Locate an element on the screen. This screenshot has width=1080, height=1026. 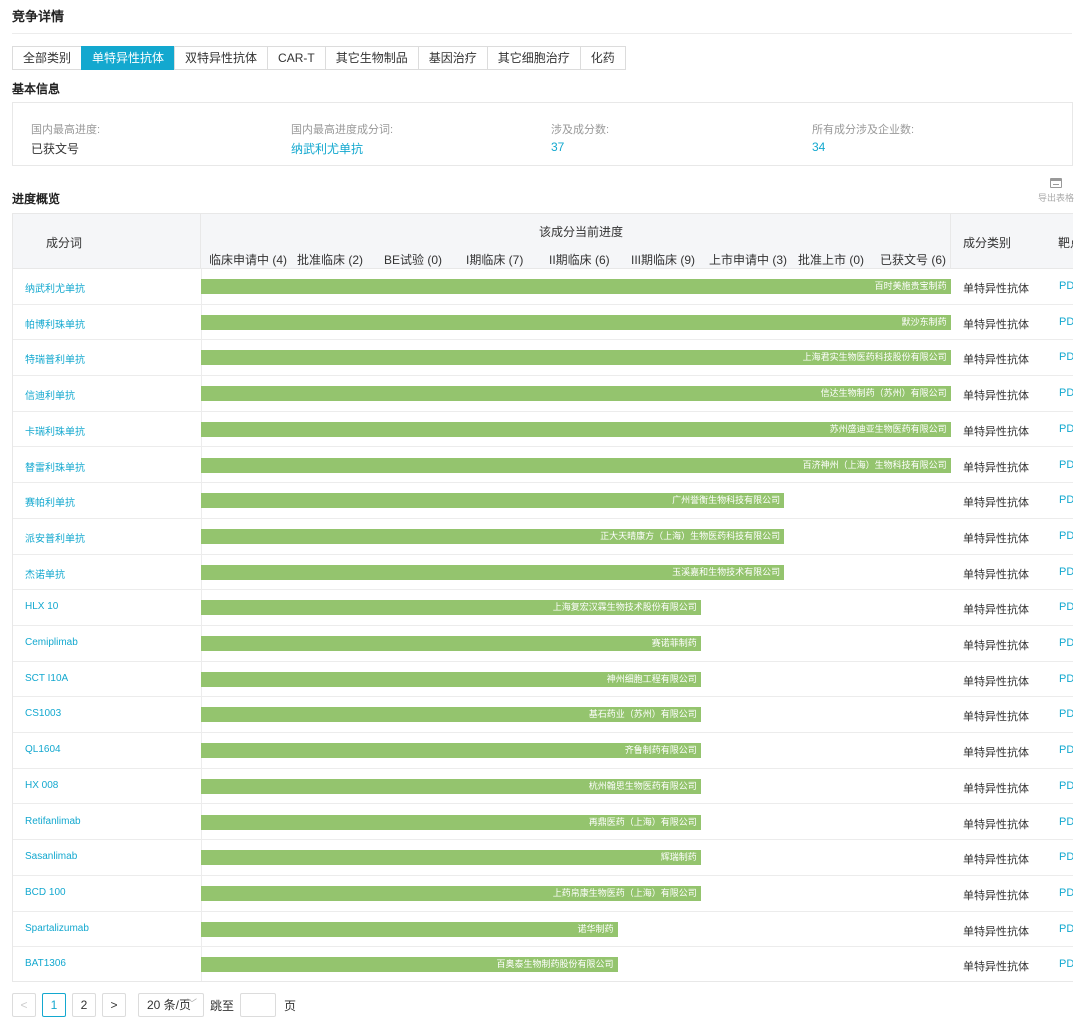
table-row: BAT1306 百奥泰生物制药股份有限公司 单特异性抗体 PD is located at coordinates (543, 964).